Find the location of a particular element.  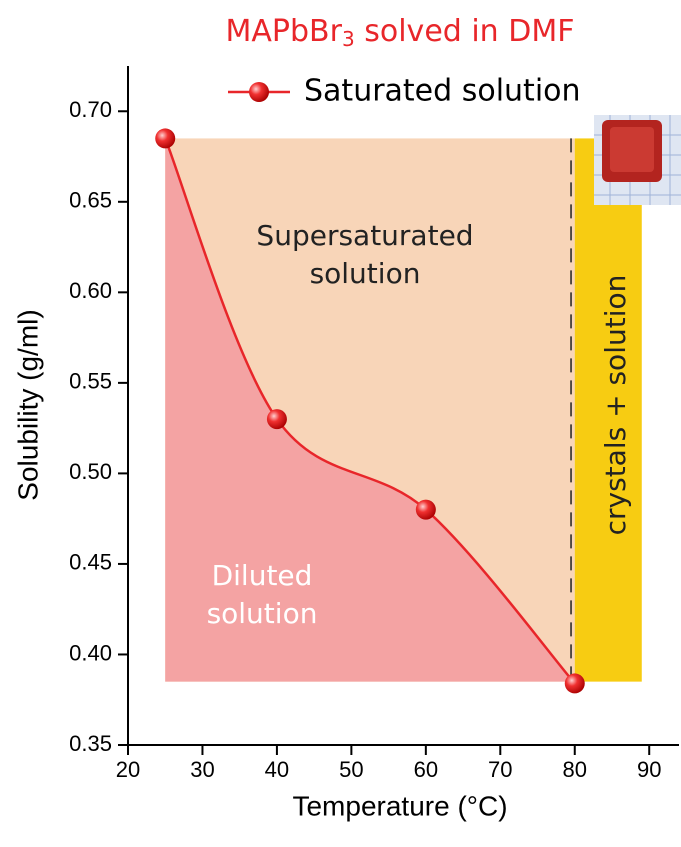

y-axis-title: Solubility (g/ml) is located at coordinates (27, 404).